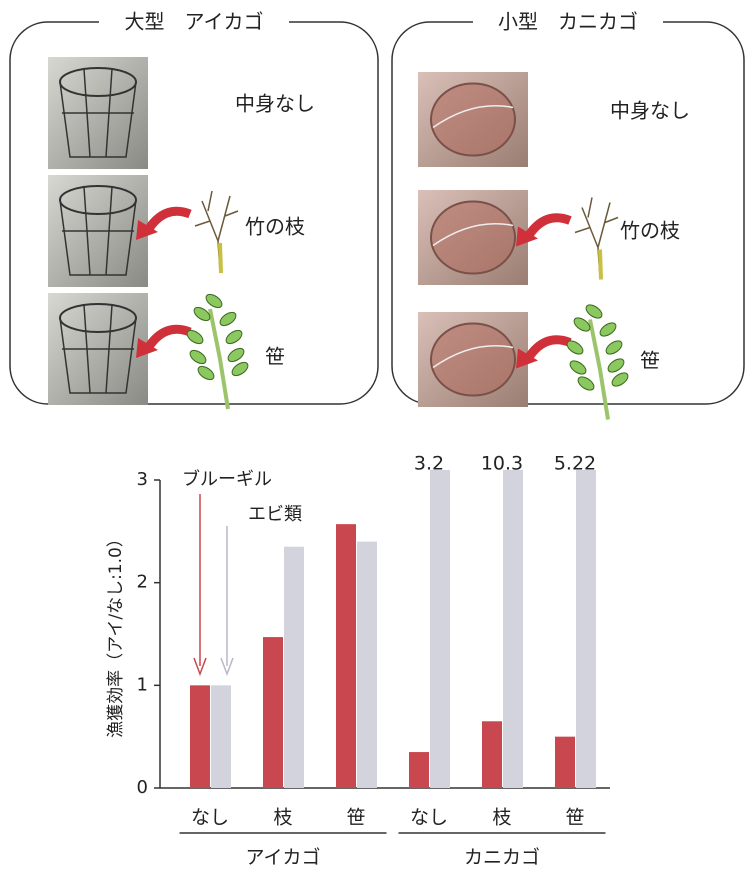 Image resolution: width=750 pixels, height=873 pixels. I want to click on group-label: カニカゴ, so click(502, 858).